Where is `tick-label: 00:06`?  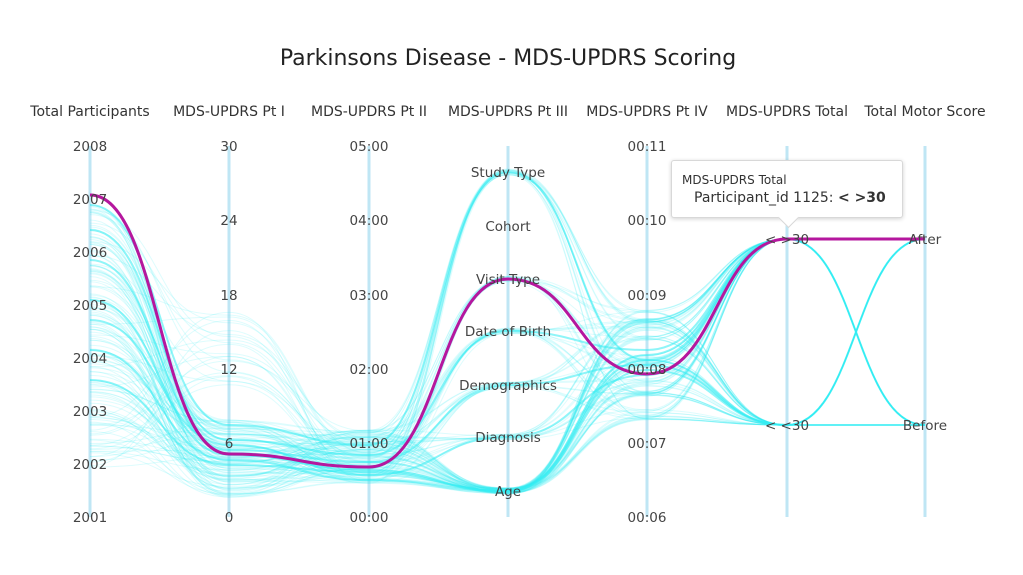
tick-label: 00:06 is located at coordinates (647, 518).